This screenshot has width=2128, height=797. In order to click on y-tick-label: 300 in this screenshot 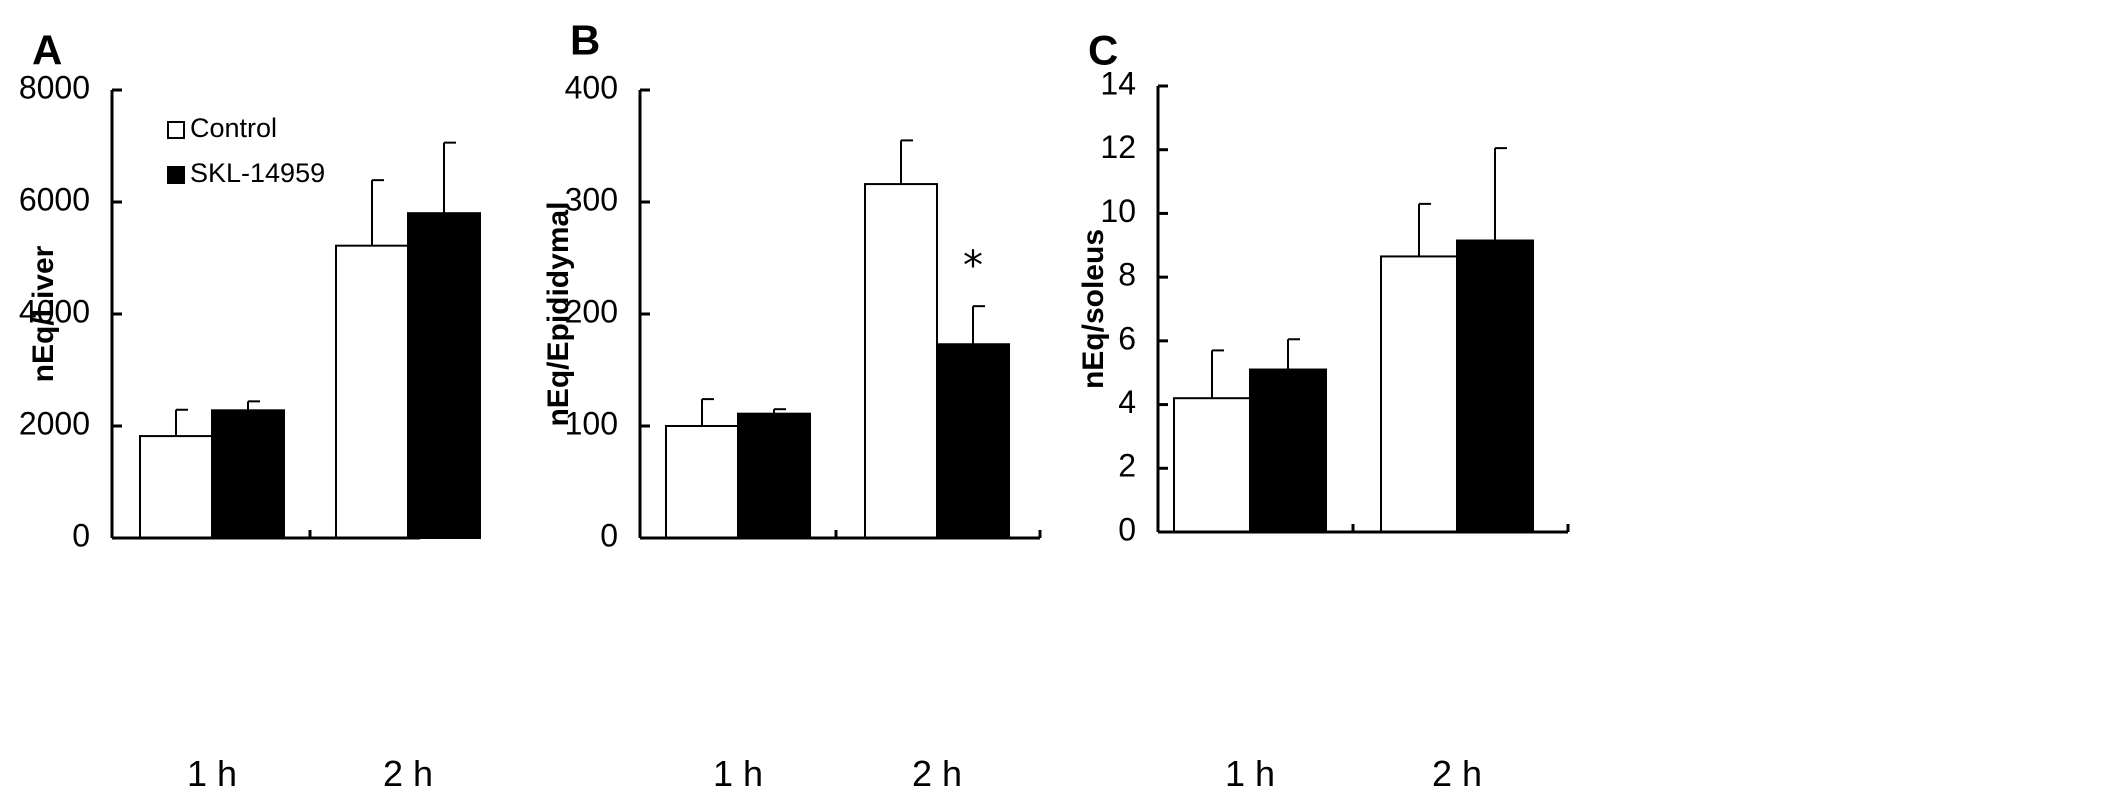, I will do `click(591, 199)`.